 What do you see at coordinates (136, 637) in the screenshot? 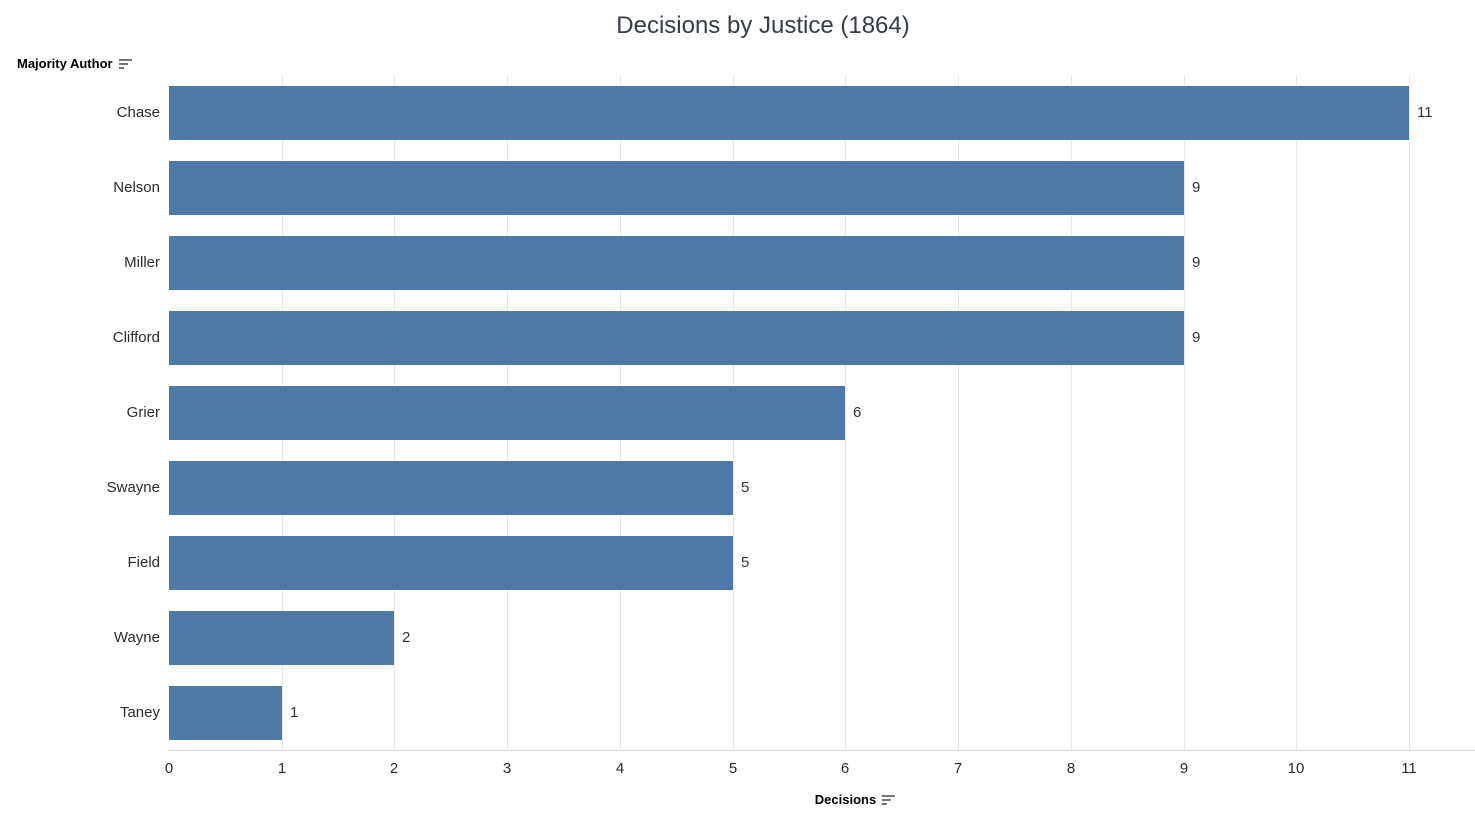
I see `category-label-wayne: Wayne` at bounding box center [136, 637].